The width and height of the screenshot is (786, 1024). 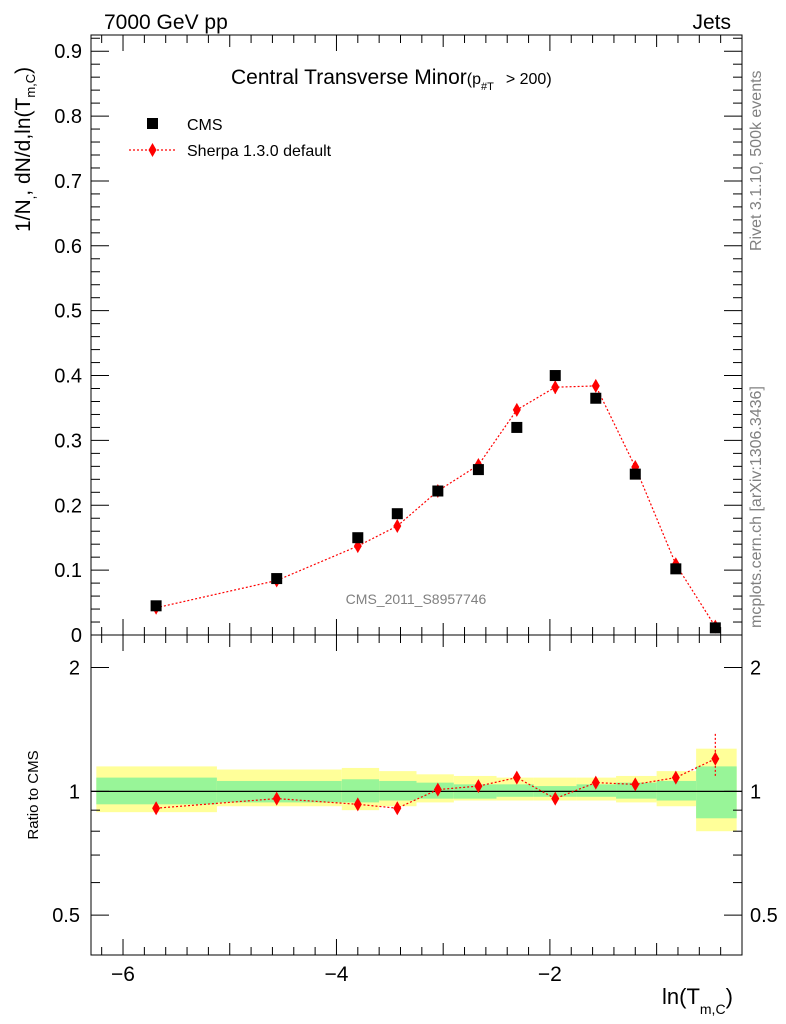 I want to click on chart-title-cut-suffix: > 200), so click(x=529, y=79).